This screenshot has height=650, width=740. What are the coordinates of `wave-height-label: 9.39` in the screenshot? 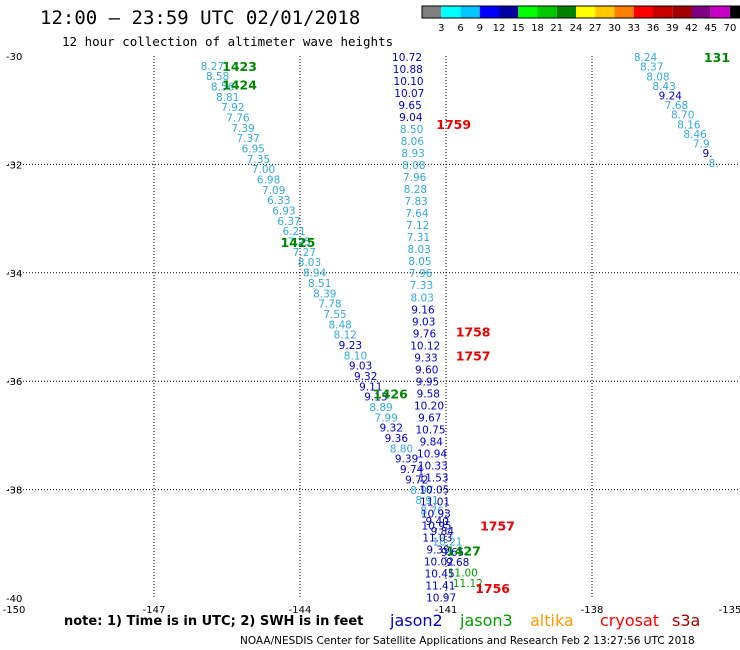 It's located at (437, 550).